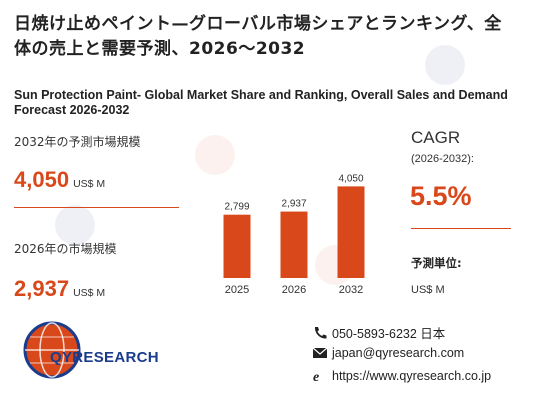 This screenshot has height=400, width=533. I want to click on forecast-unit-value: US$ M, so click(428, 290).